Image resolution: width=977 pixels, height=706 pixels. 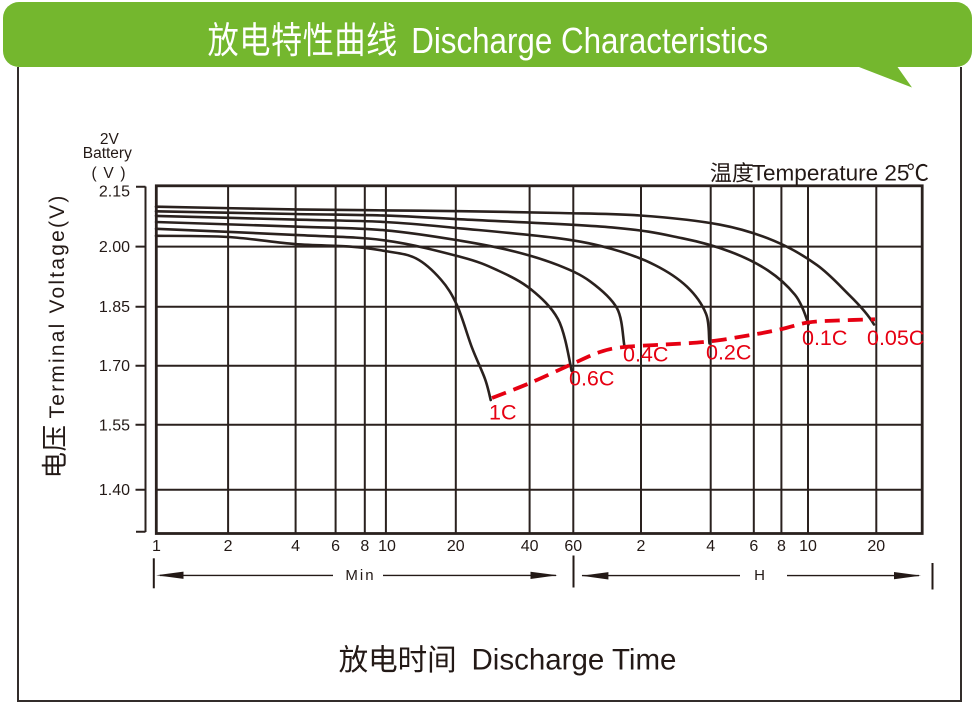 I want to click on svg-text: 1.70, so click(x=114, y=366).